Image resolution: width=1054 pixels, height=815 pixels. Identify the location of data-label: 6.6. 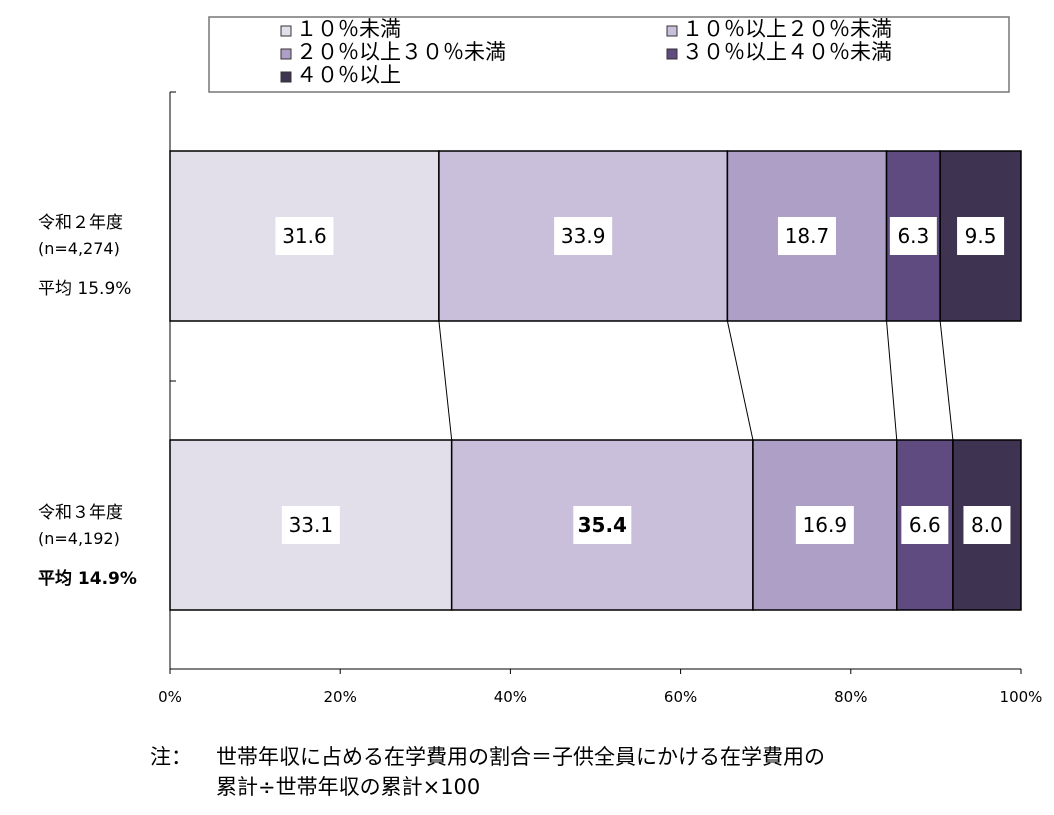
(925, 525).